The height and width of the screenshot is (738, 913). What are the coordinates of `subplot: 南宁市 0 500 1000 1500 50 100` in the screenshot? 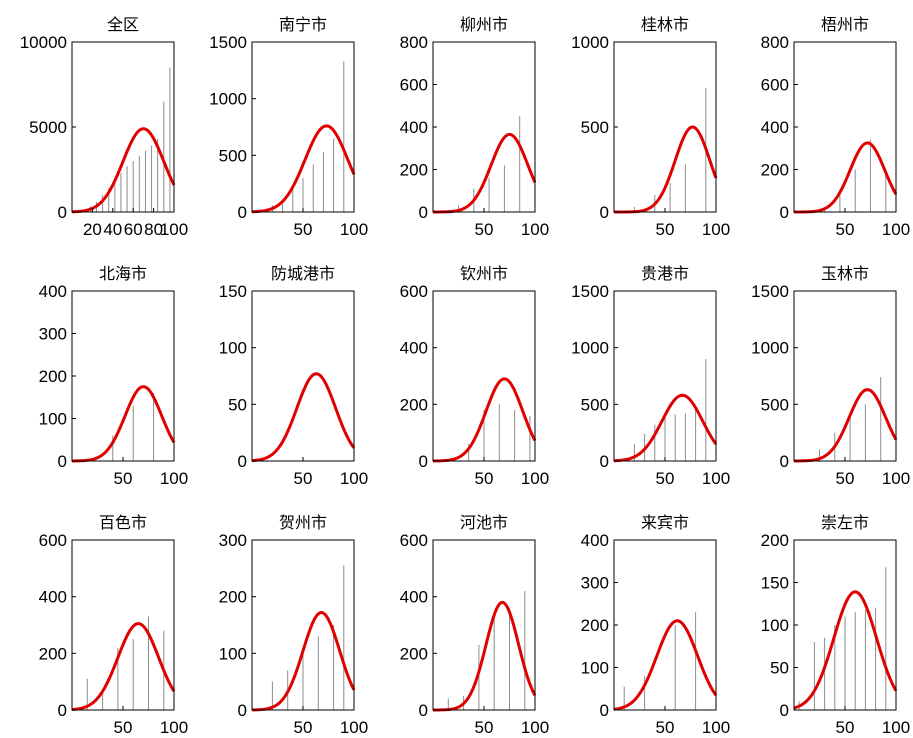 It's located at (288, 127).